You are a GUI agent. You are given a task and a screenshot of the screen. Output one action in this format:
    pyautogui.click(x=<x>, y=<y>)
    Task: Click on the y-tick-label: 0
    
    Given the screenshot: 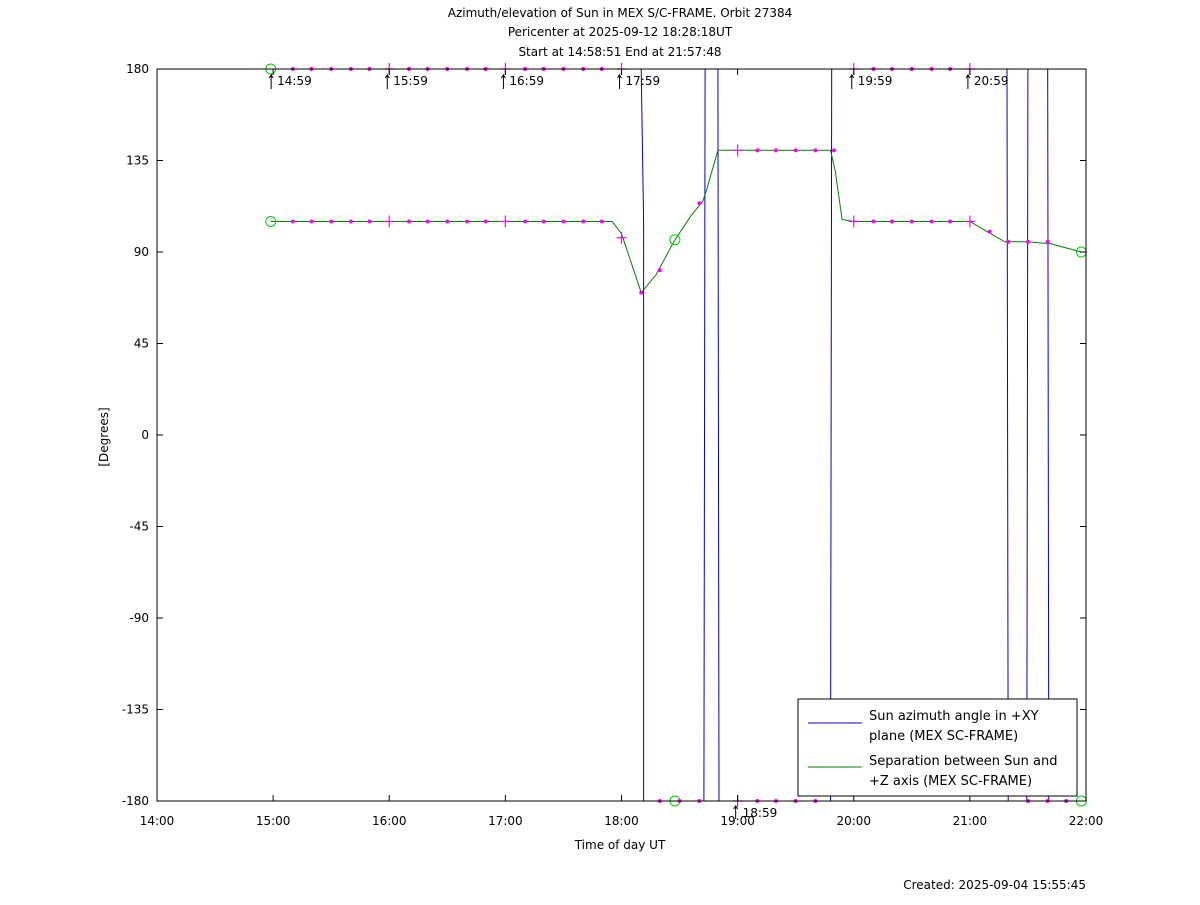 What is the action you would take?
    pyautogui.click(x=145, y=435)
    